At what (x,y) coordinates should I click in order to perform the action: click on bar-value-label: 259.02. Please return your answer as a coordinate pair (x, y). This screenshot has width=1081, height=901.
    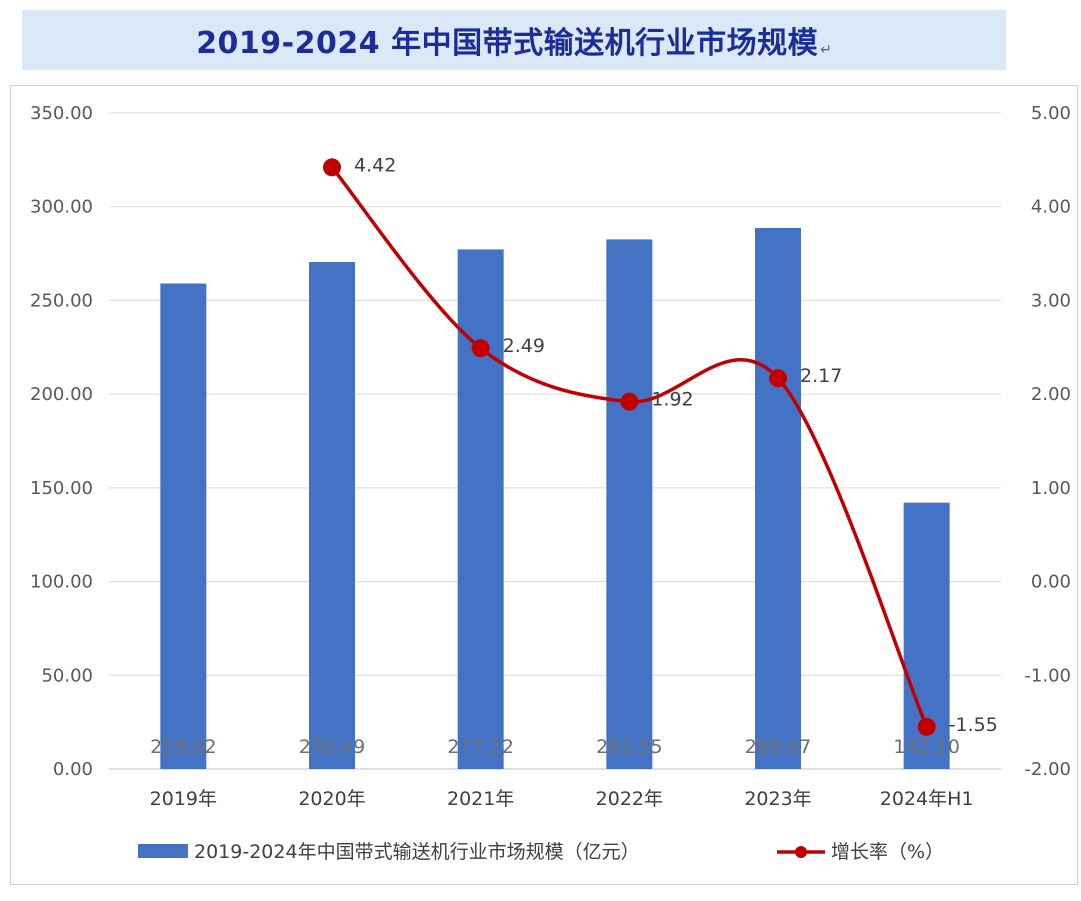
    Looking at the image, I should click on (183, 747).